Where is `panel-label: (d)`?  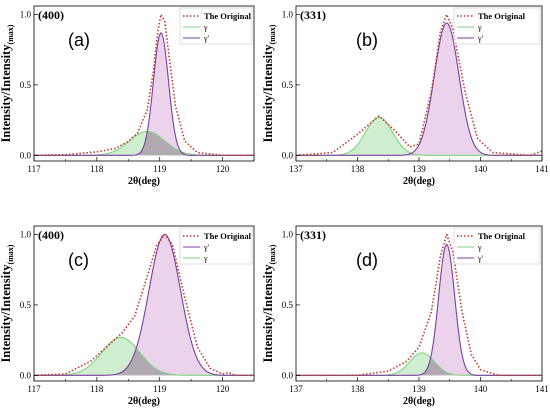 panel-label: (d) is located at coordinates (367, 260).